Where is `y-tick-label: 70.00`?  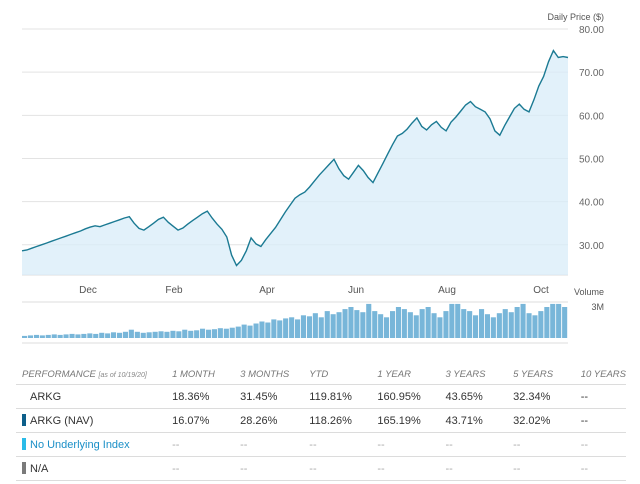
y-tick-label: 70.00 is located at coordinates (591, 73).